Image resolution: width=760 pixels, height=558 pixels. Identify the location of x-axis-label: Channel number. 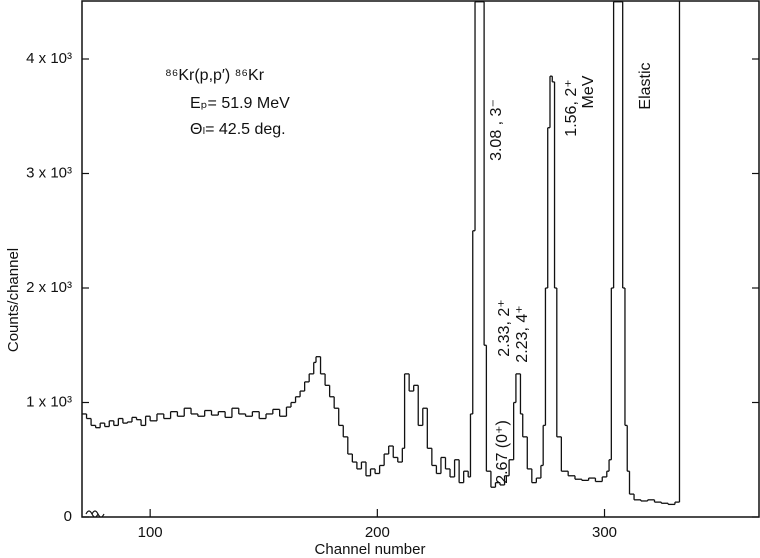
(370, 549).